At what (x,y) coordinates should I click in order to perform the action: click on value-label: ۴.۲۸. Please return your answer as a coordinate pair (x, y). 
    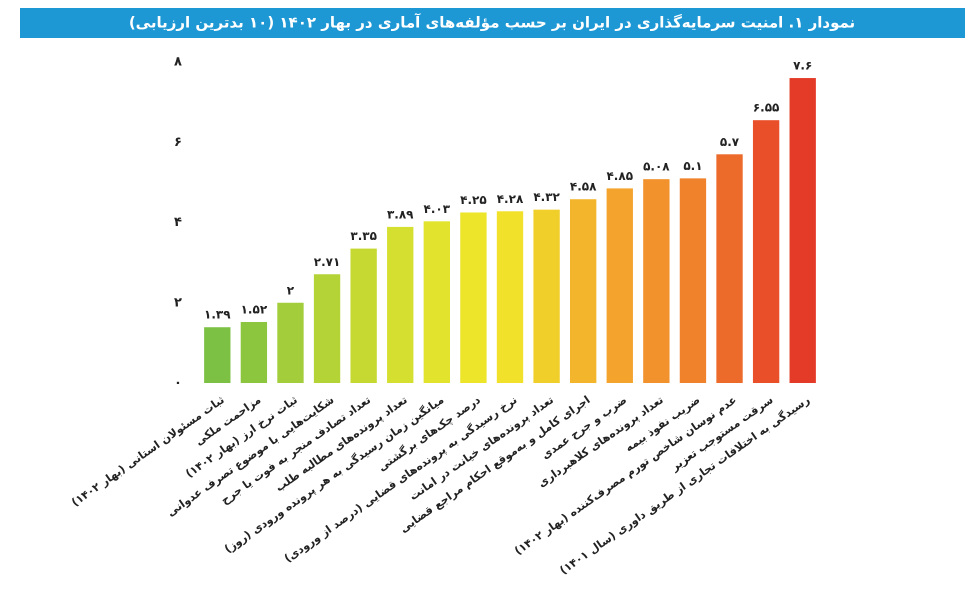
    Looking at the image, I should click on (510, 199).